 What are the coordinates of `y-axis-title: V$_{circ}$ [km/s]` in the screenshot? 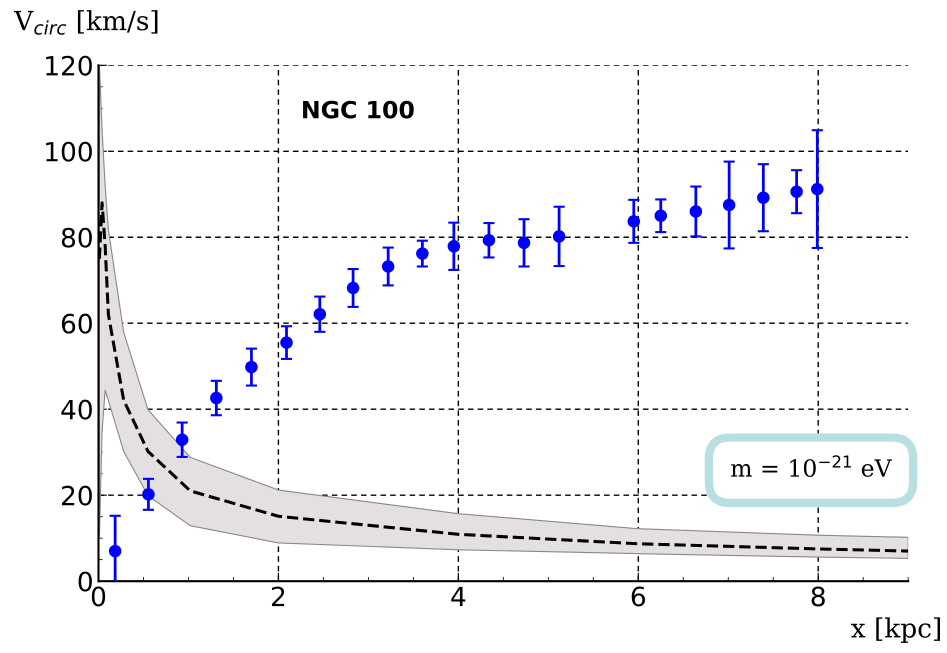 It's located at (86, 22).